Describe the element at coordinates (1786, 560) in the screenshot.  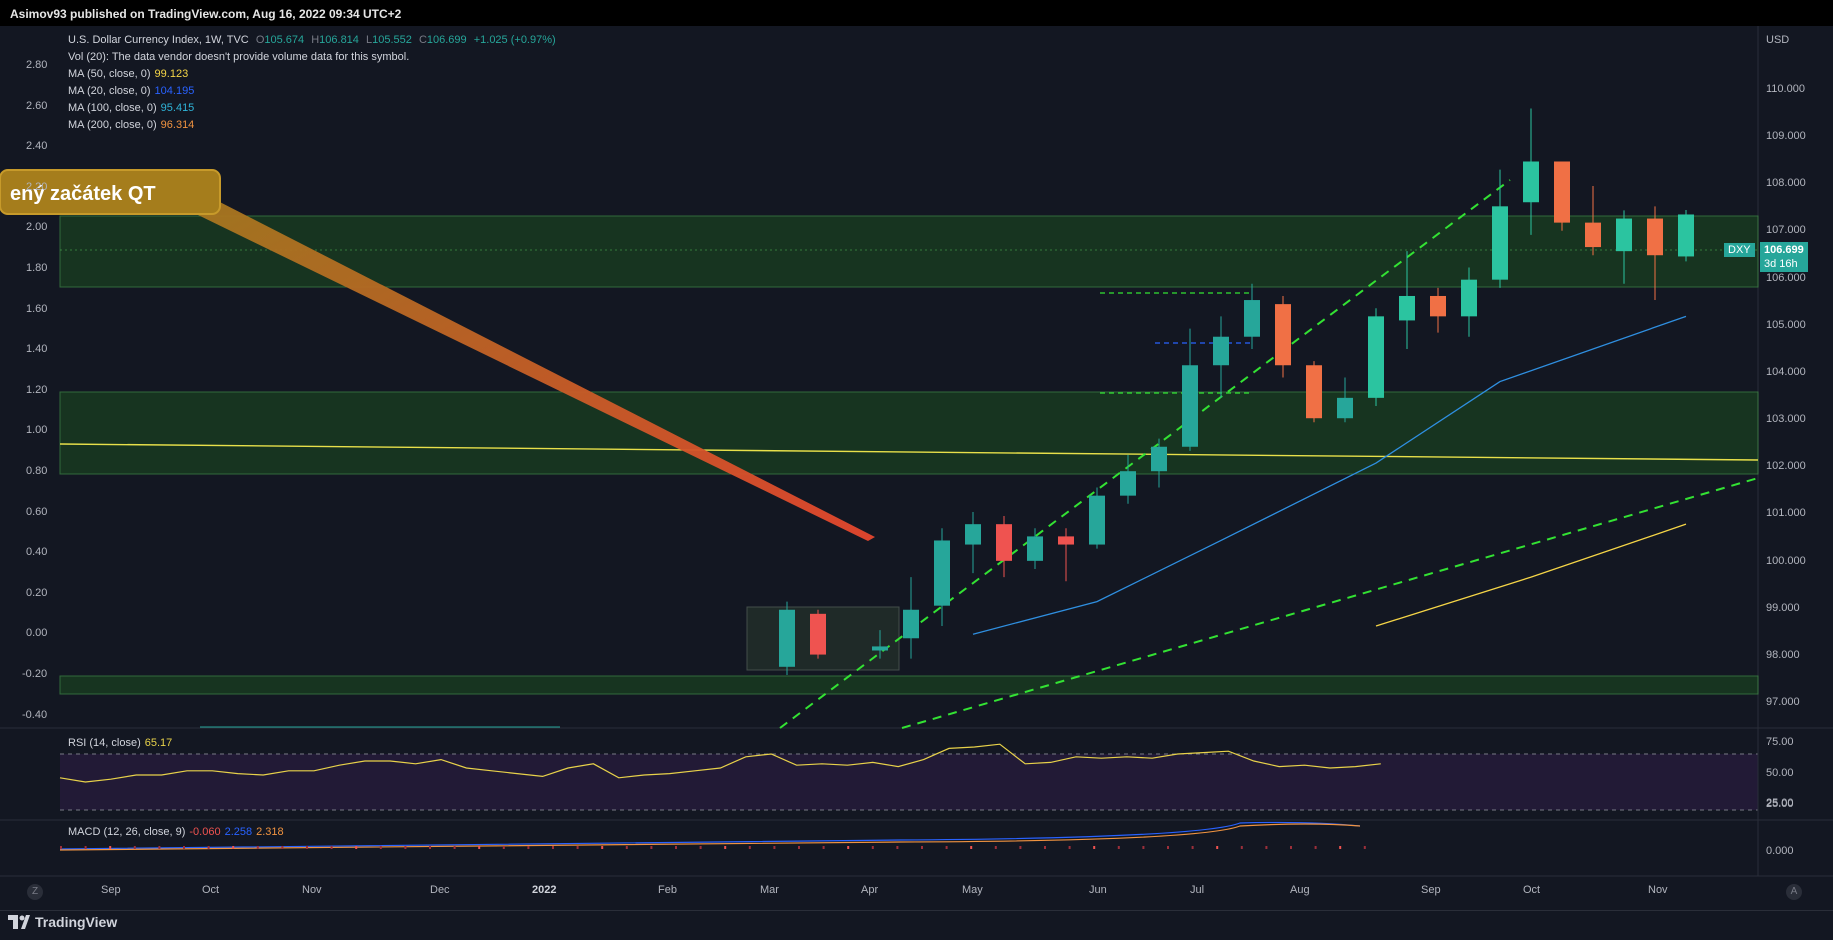
I see `right-axis-tick: 100.000` at that location.